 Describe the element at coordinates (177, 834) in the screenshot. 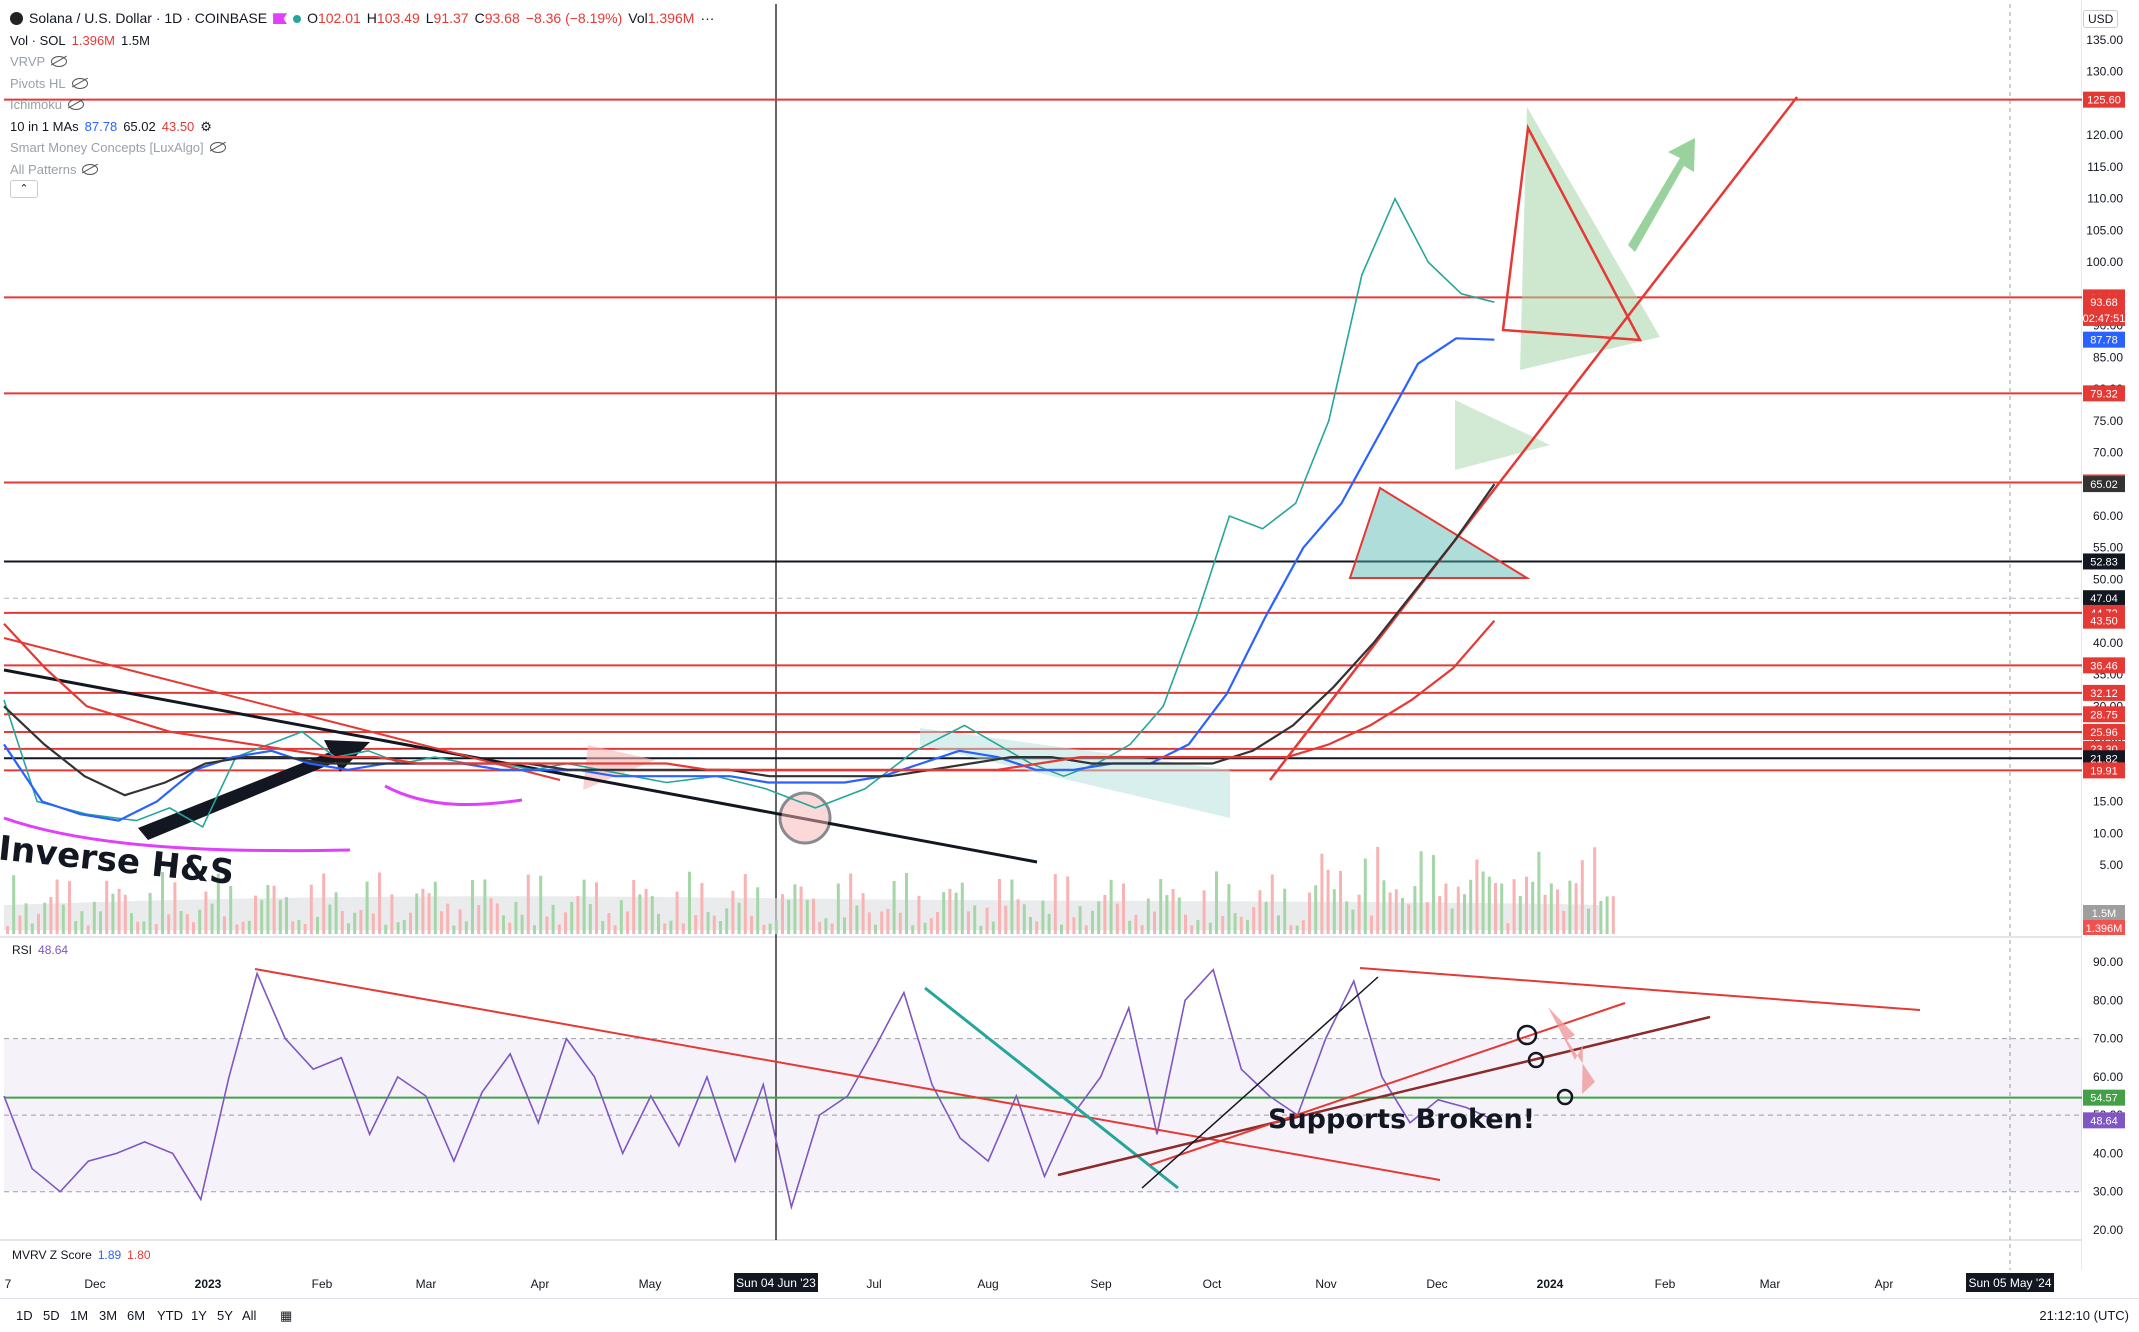

I see `inverse-hs-curve` at that location.